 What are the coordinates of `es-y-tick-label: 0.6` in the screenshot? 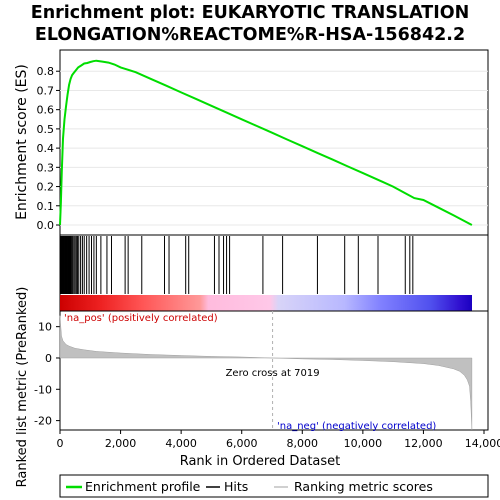 It's located at (46, 110).